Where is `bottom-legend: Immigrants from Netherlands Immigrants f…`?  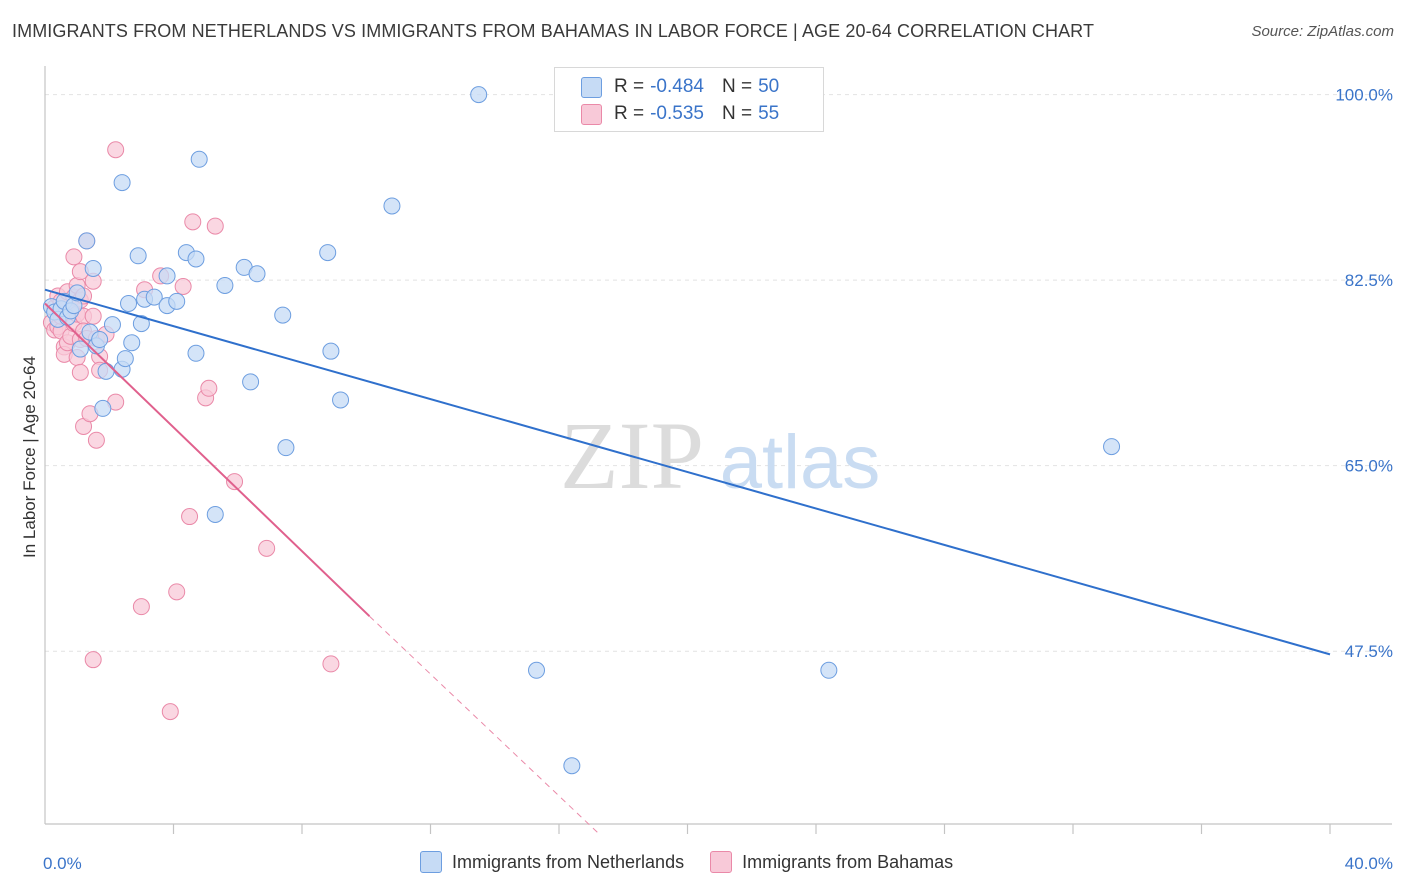 bottom-legend: Immigrants from Netherlands Immigrants f… is located at coordinates (686, 862).